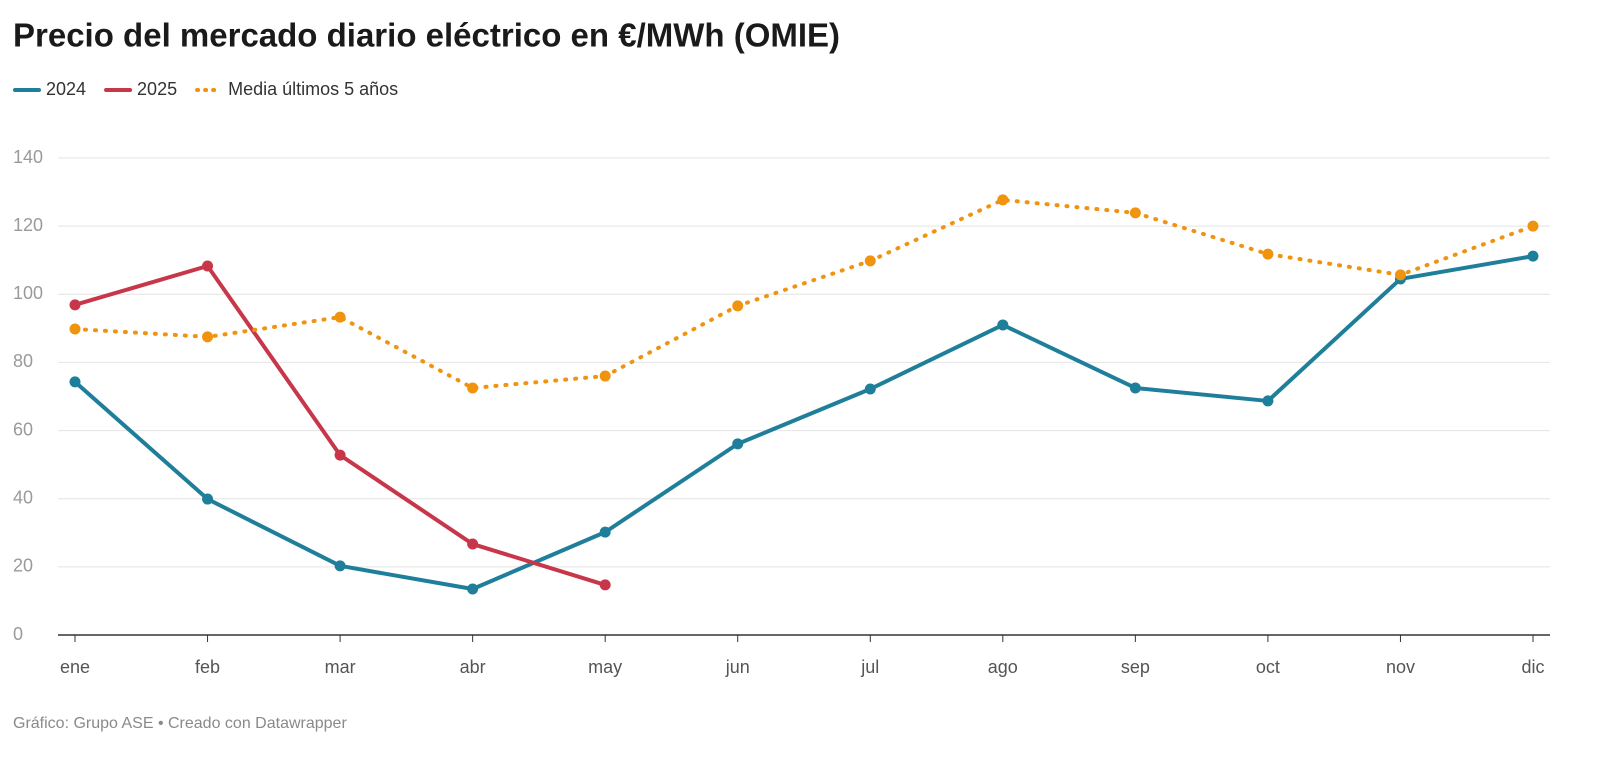 The image size is (1600, 767). What do you see at coordinates (23, 566) in the screenshot?
I see `y-tick-label: 20` at bounding box center [23, 566].